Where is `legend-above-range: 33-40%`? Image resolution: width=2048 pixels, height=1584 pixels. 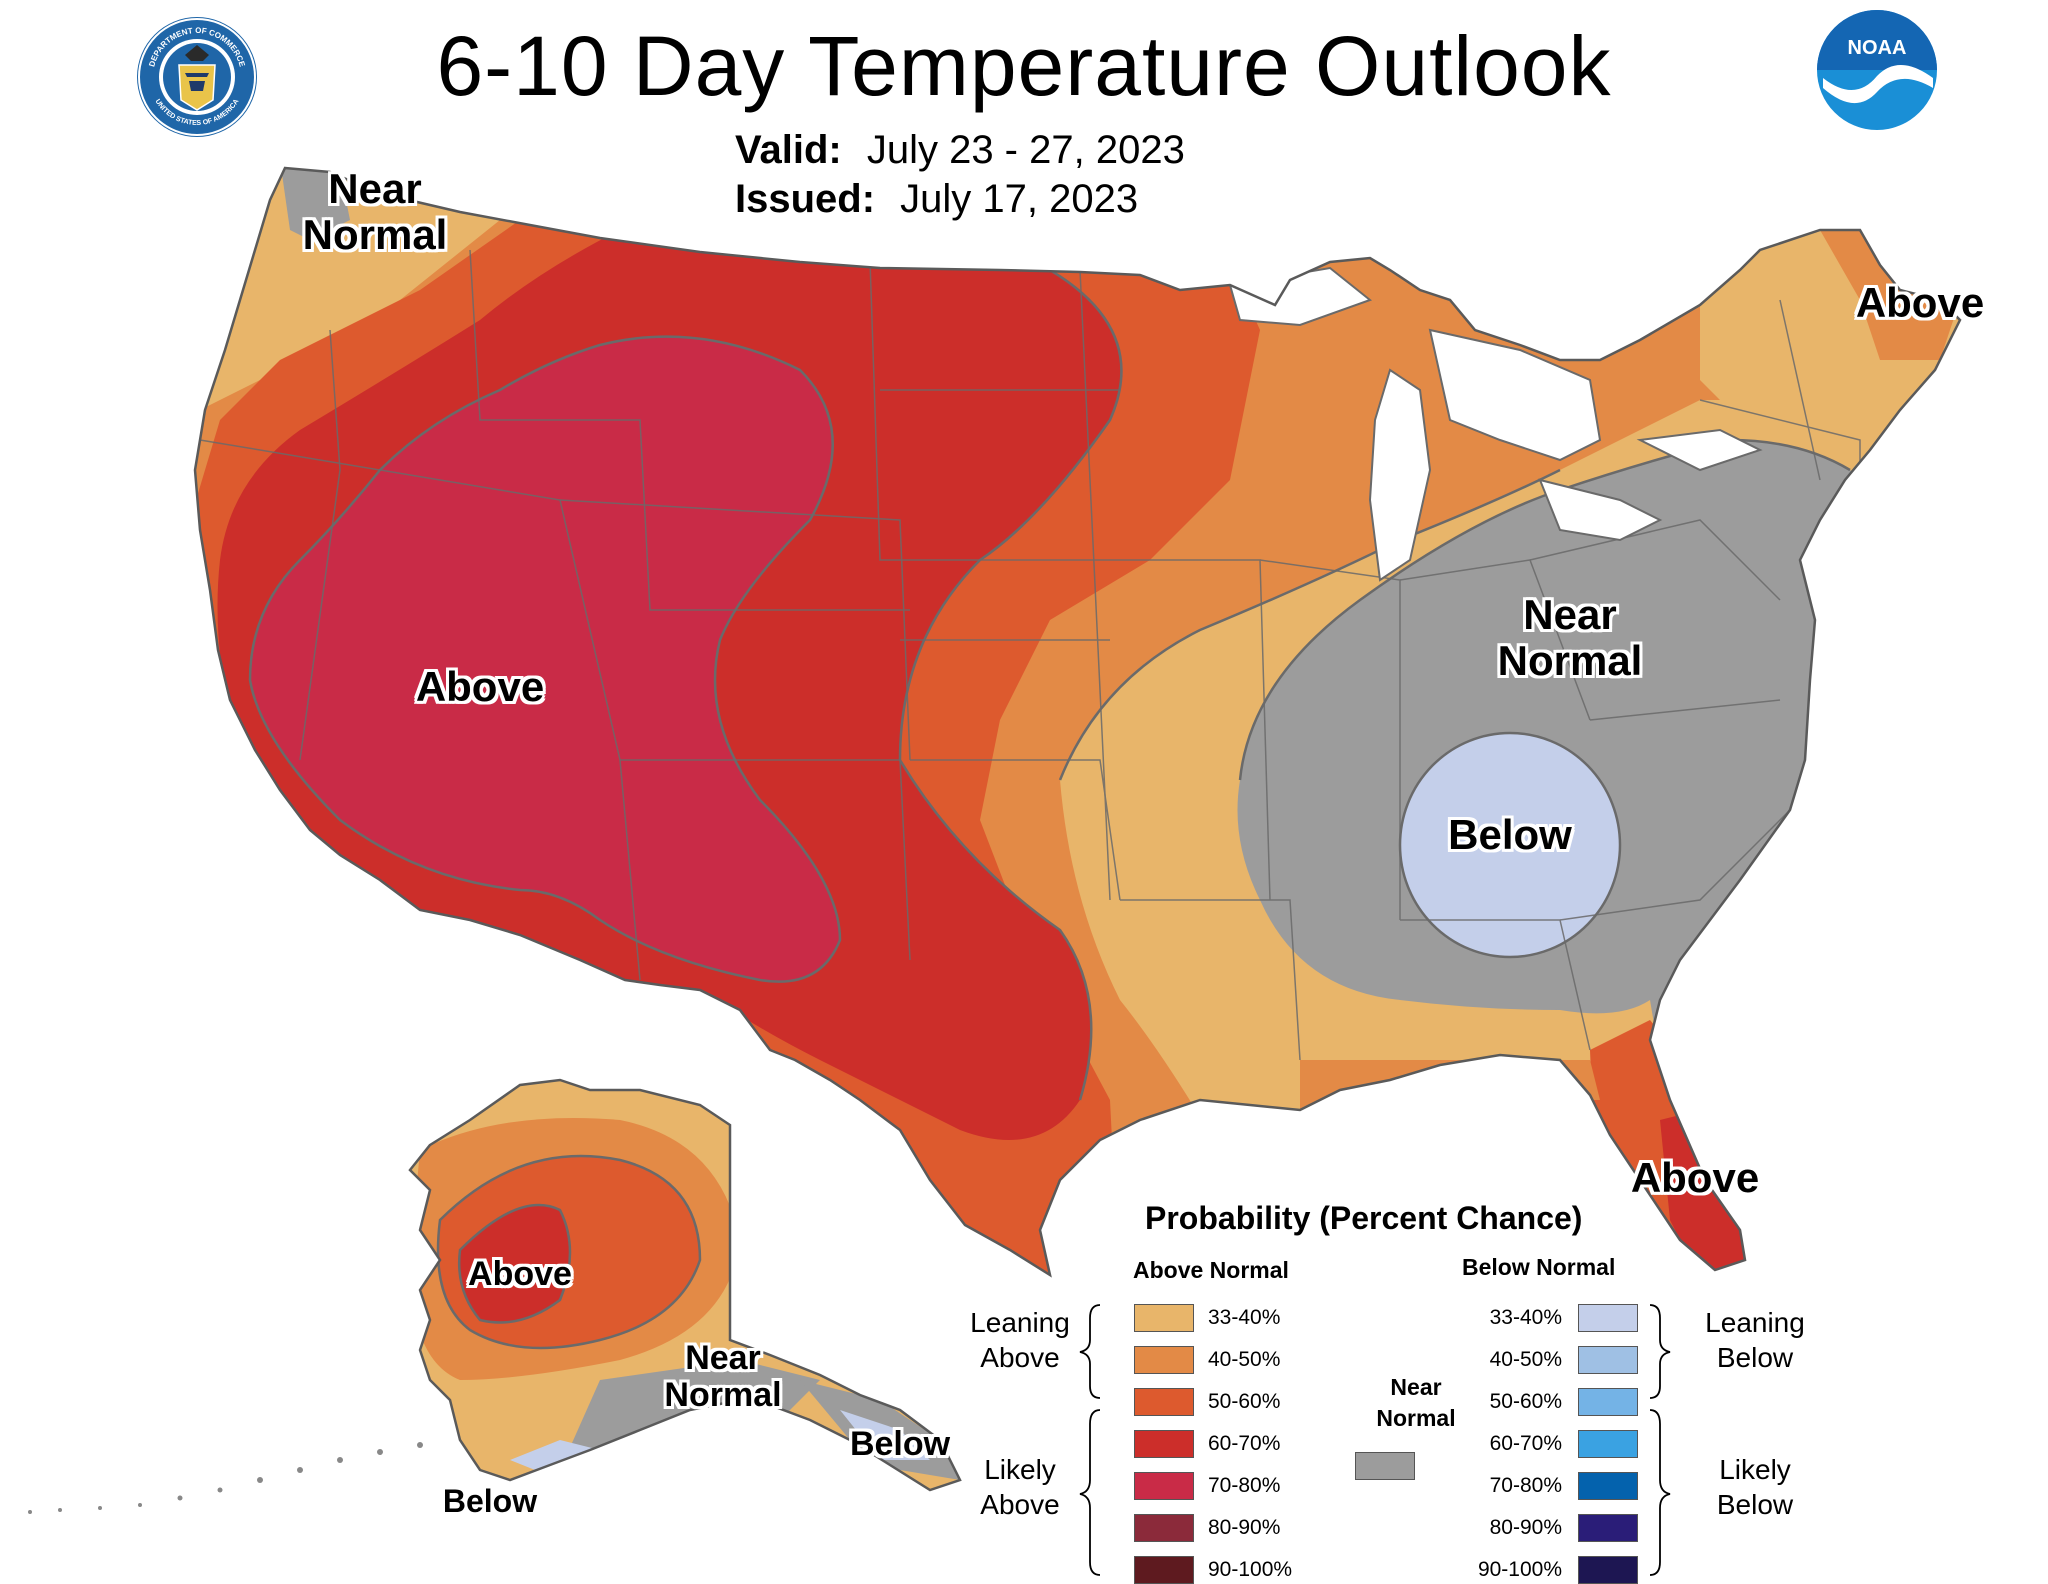 legend-above-range: 33-40% is located at coordinates (1244, 1317).